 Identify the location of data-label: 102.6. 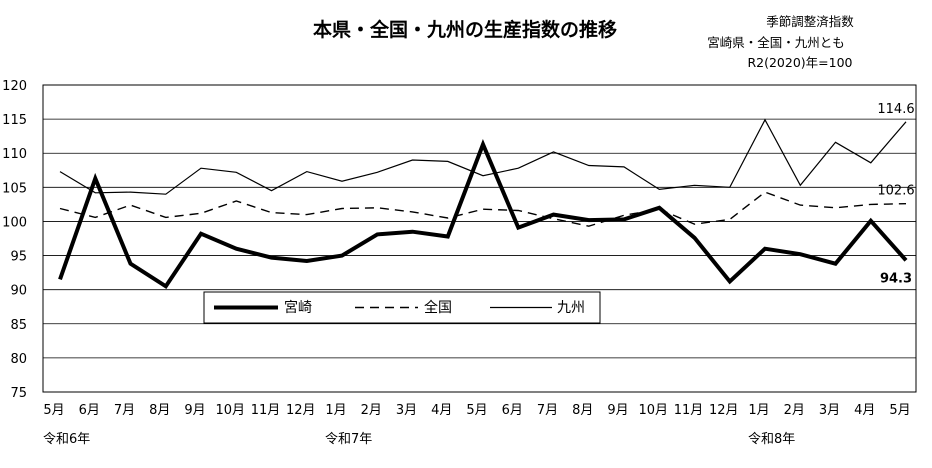
(895, 191).